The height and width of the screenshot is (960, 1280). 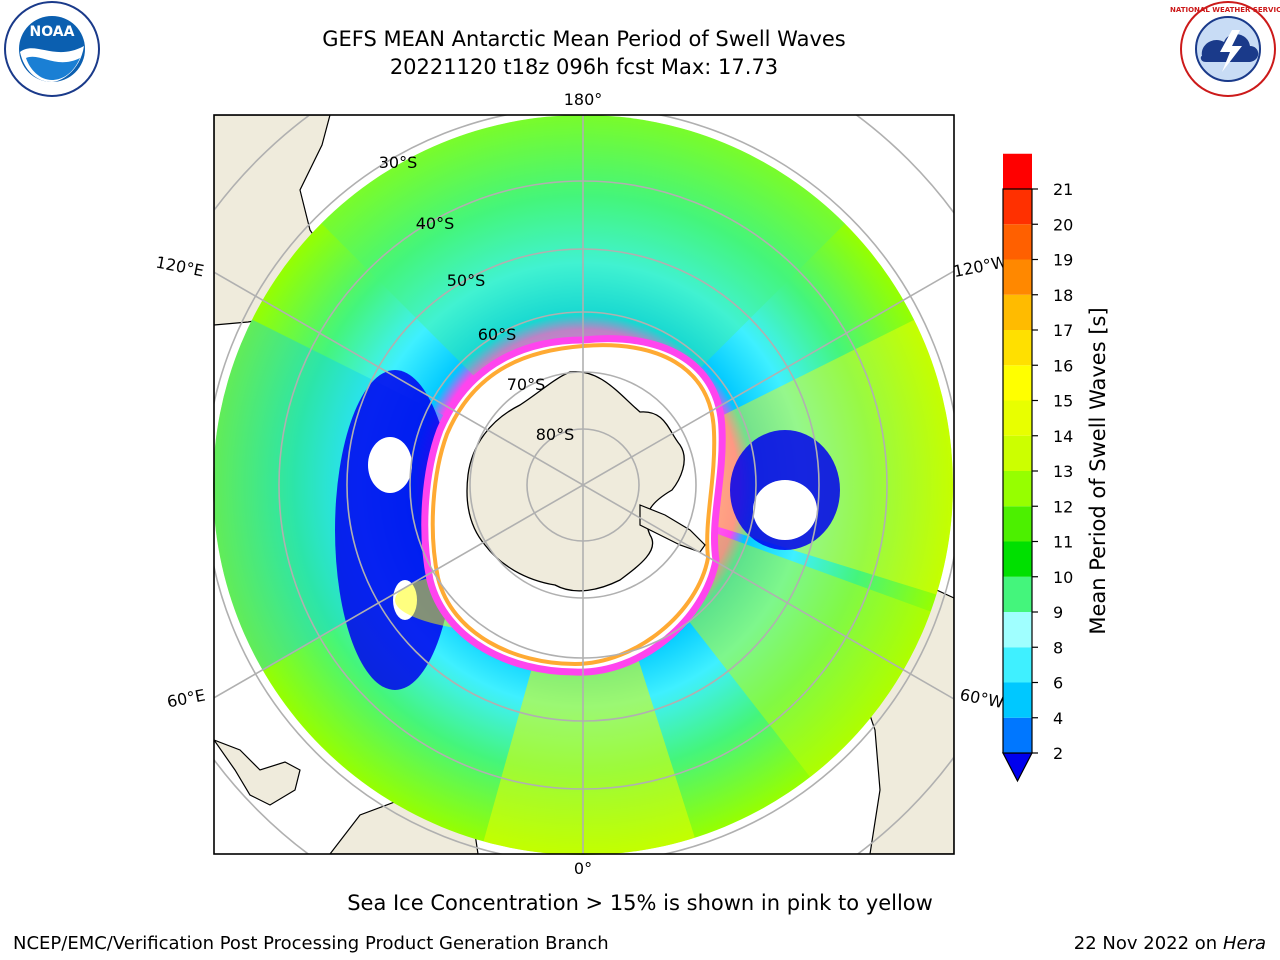 What do you see at coordinates (583, 99) in the screenshot?
I see `lon-label-180: 180°` at bounding box center [583, 99].